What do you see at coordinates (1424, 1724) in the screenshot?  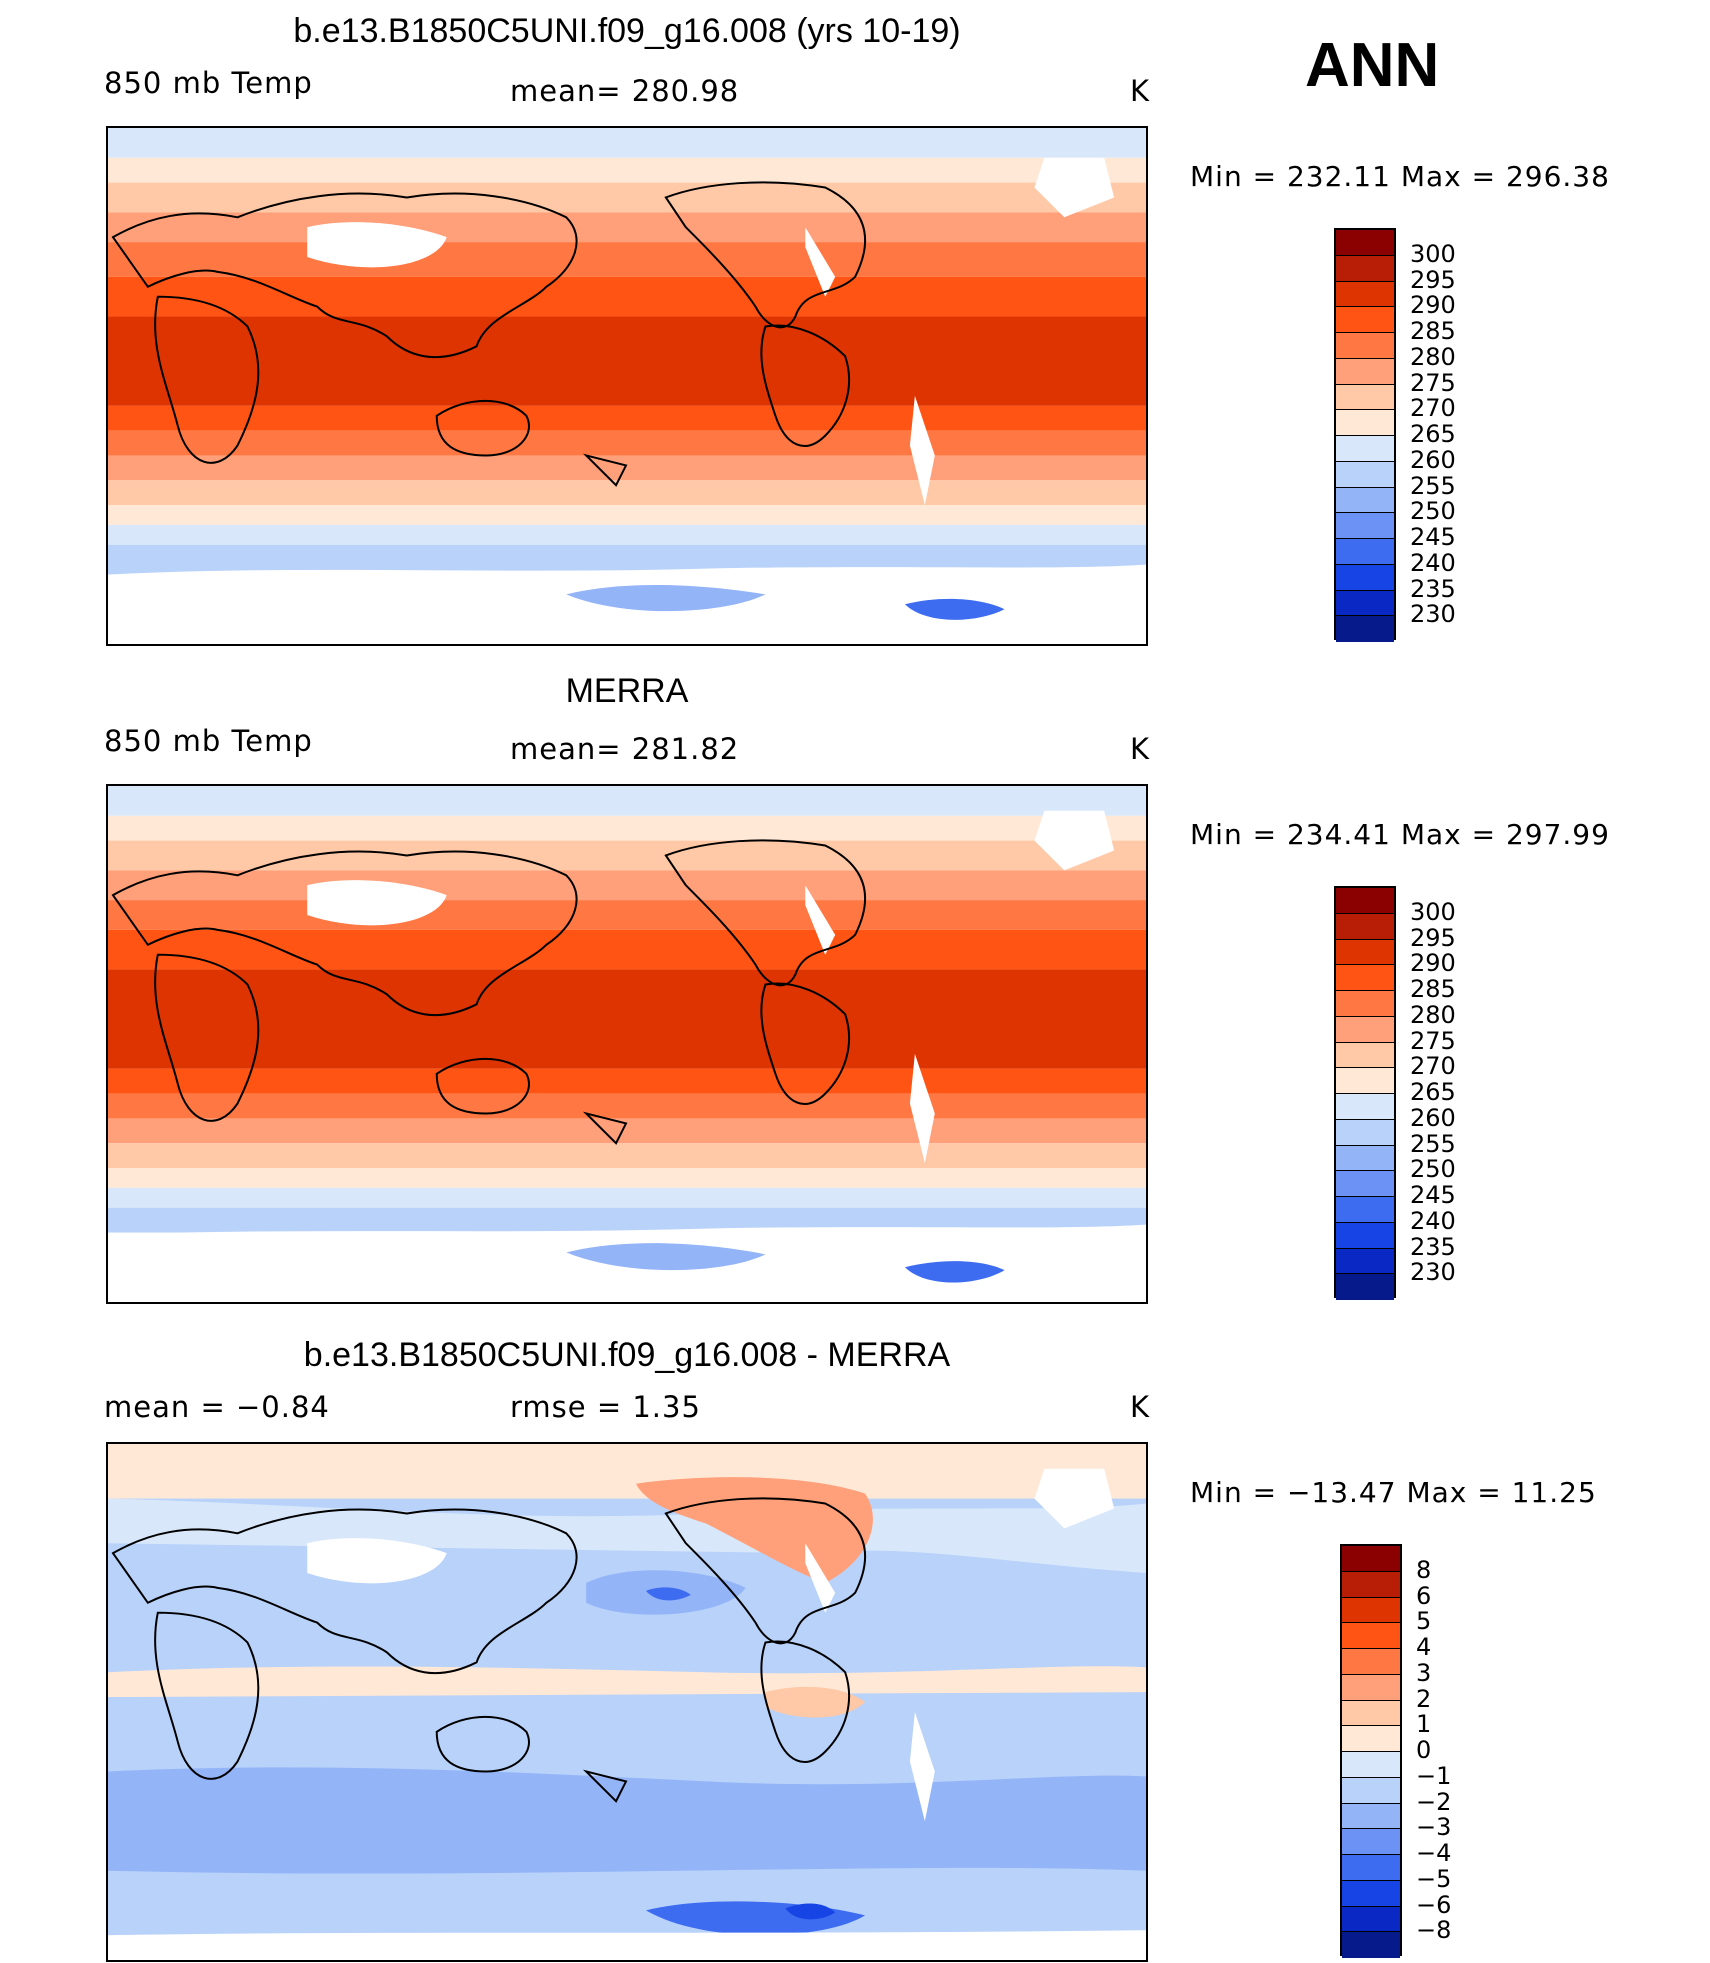 I see `colorbar-level-label: 1` at bounding box center [1424, 1724].